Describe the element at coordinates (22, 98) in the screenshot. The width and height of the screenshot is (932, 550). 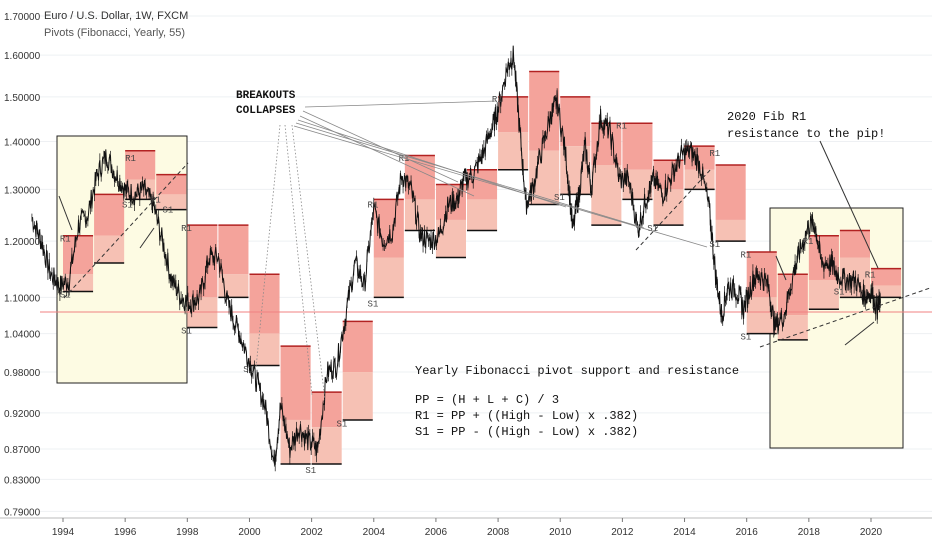
I see `y-tick-label: 1.50000` at that location.